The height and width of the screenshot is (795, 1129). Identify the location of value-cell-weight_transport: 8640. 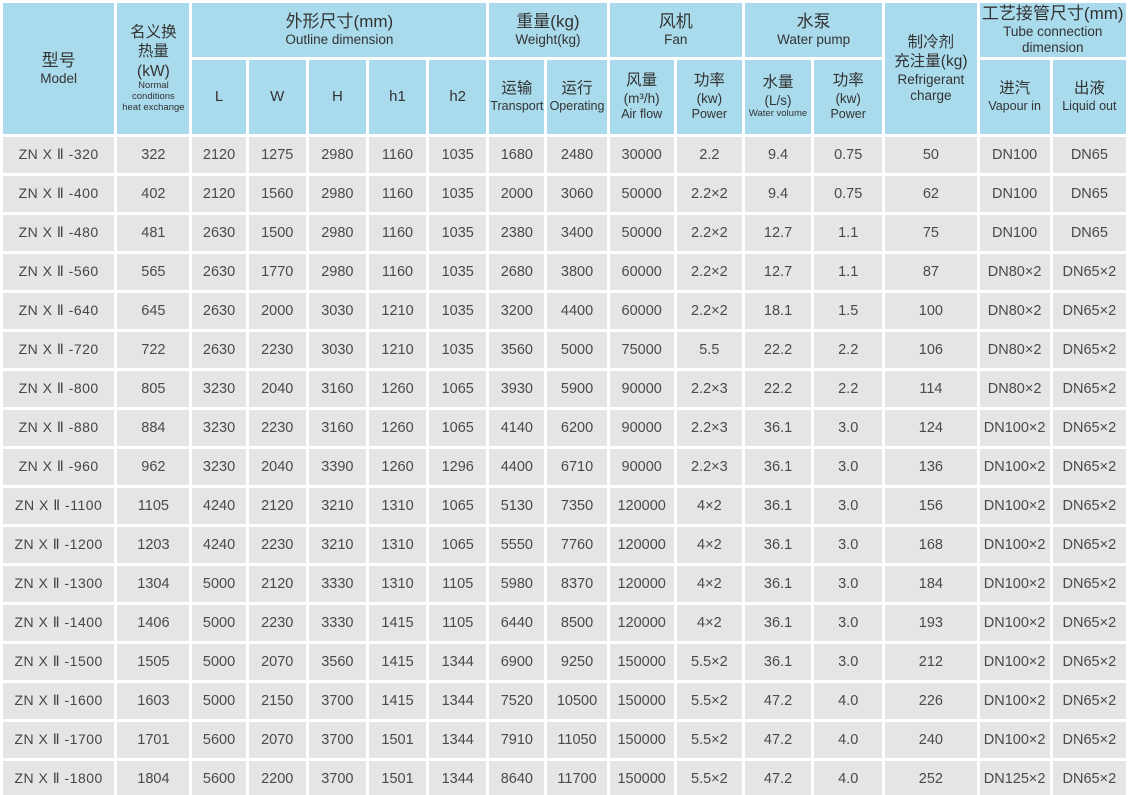
(517, 777).